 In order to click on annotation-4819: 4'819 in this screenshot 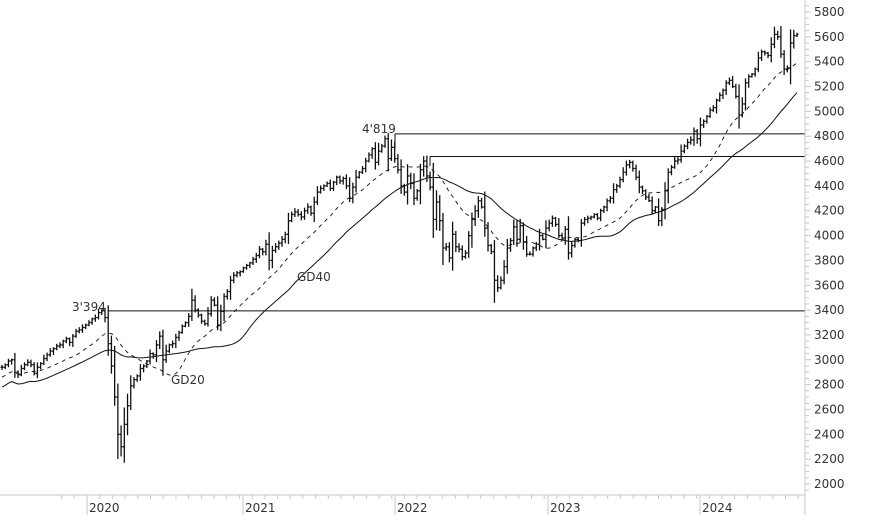, I will do `click(379, 129)`.